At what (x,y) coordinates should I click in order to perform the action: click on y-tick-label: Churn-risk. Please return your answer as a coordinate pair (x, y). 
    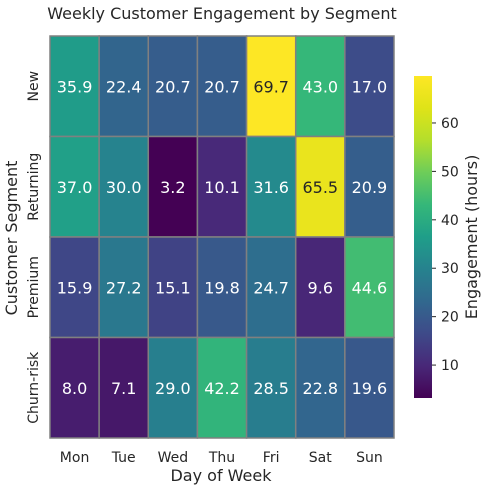
    Looking at the image, I should click on (34, 387).